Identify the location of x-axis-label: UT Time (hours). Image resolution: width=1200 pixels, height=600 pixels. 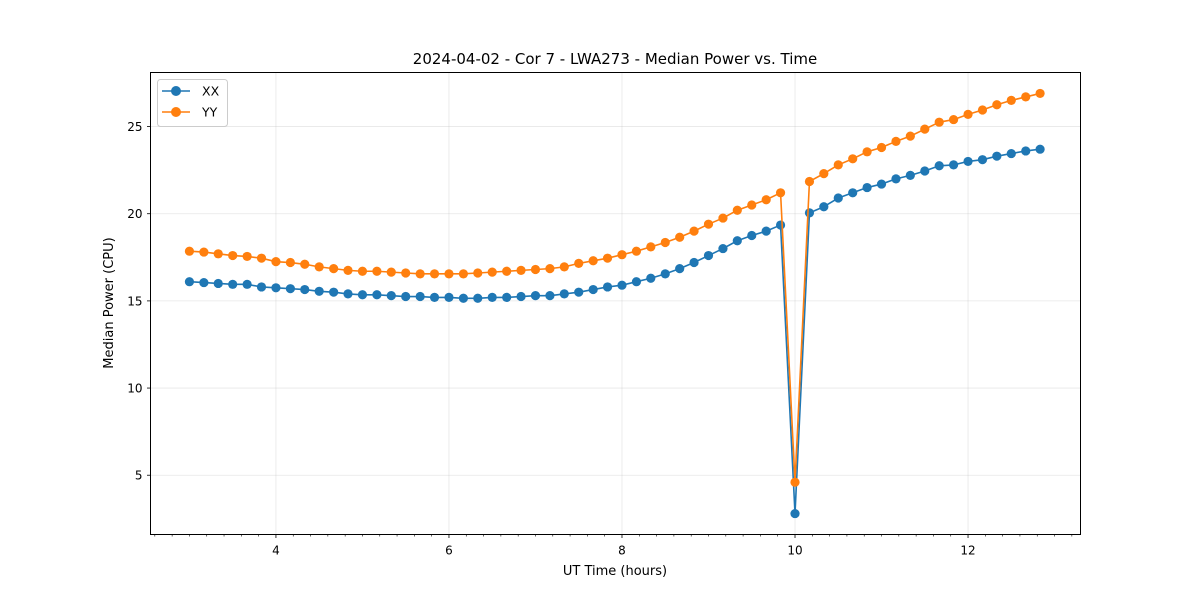
(615, 571).